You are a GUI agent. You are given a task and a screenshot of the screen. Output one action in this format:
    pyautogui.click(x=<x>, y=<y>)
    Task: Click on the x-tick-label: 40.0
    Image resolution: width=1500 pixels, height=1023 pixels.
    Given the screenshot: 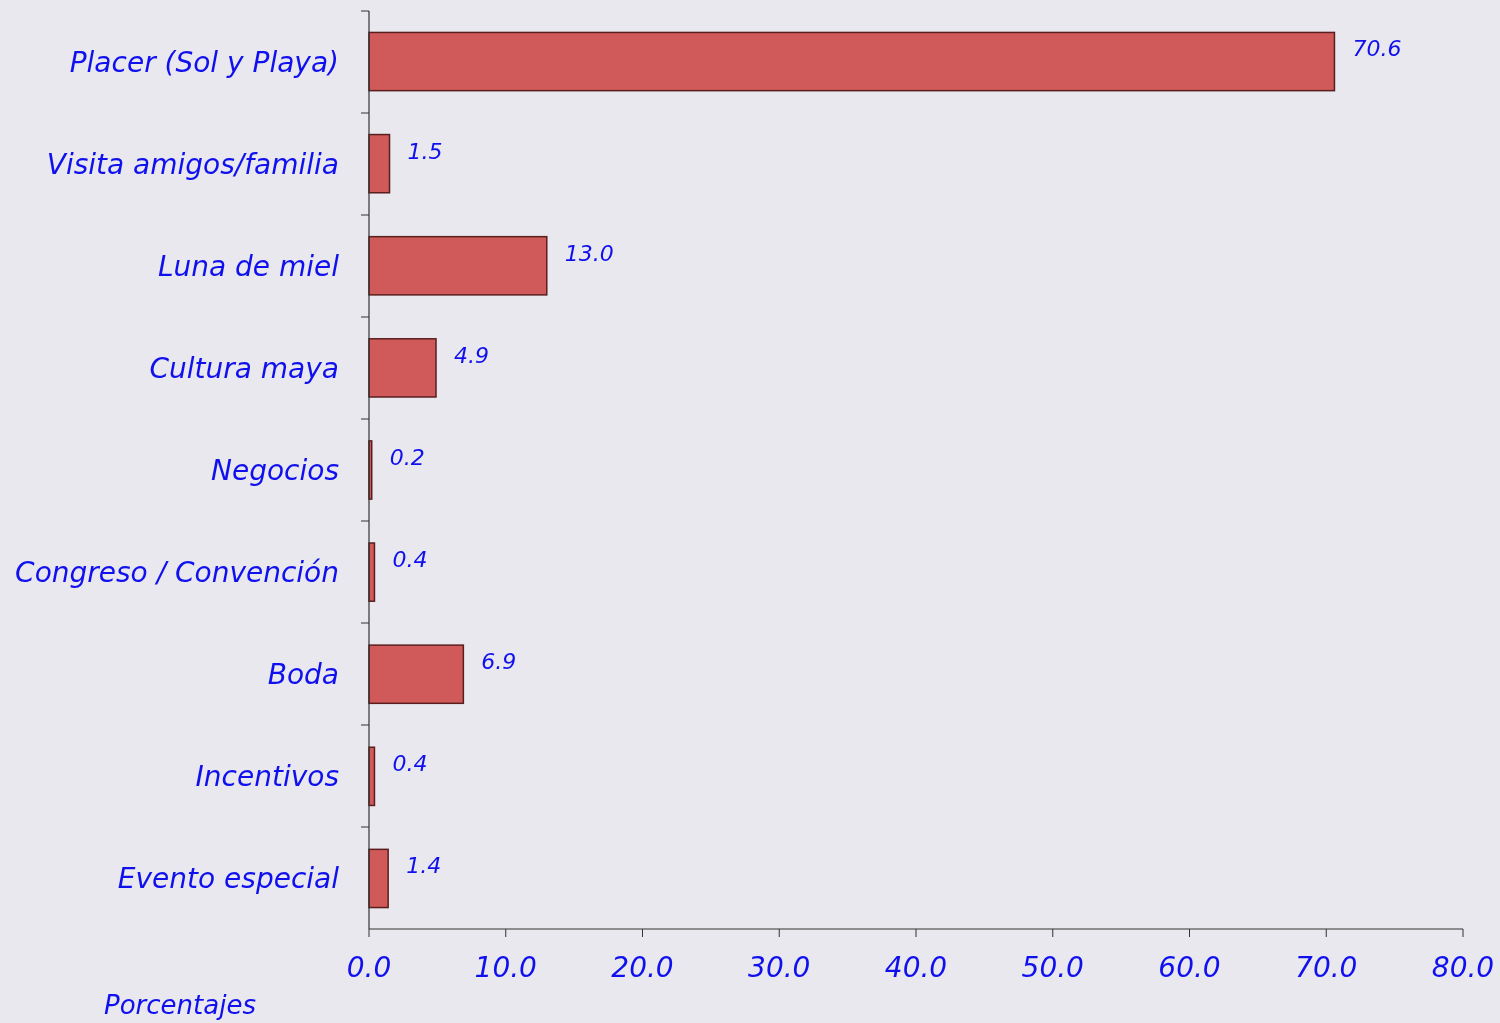 What is the action you would take?
    pyautogui.click(x=916, y=967)
    